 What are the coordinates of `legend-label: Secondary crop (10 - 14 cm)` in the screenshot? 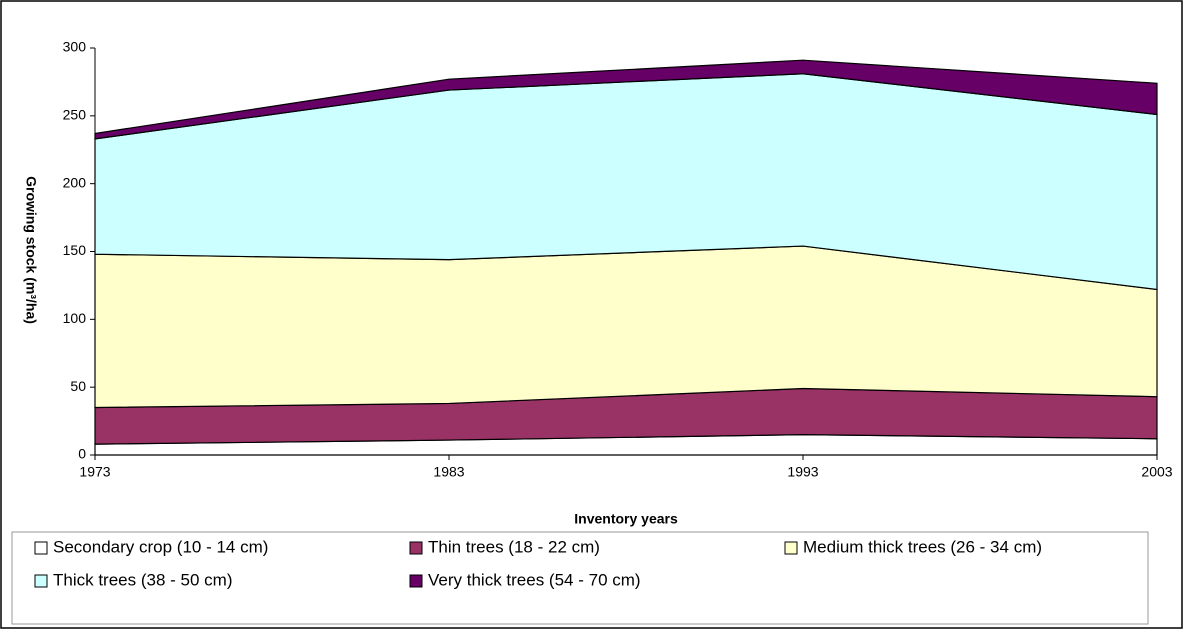 It's located at (160, 546).